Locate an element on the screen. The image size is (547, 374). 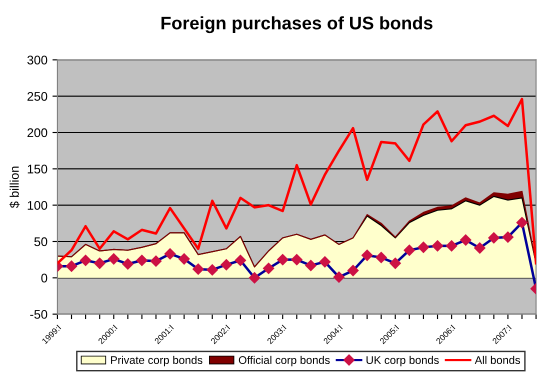
y-tick-label: 50 is located at coordinates (41, 241).